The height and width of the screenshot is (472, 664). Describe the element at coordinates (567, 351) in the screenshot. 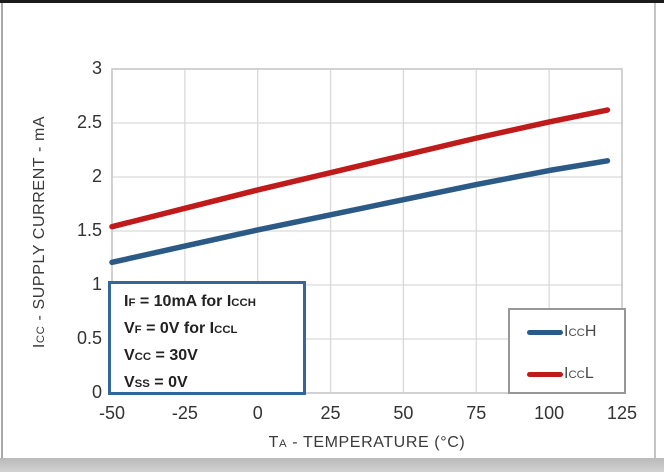

I see `legend: ICCH ICCL` at that location.